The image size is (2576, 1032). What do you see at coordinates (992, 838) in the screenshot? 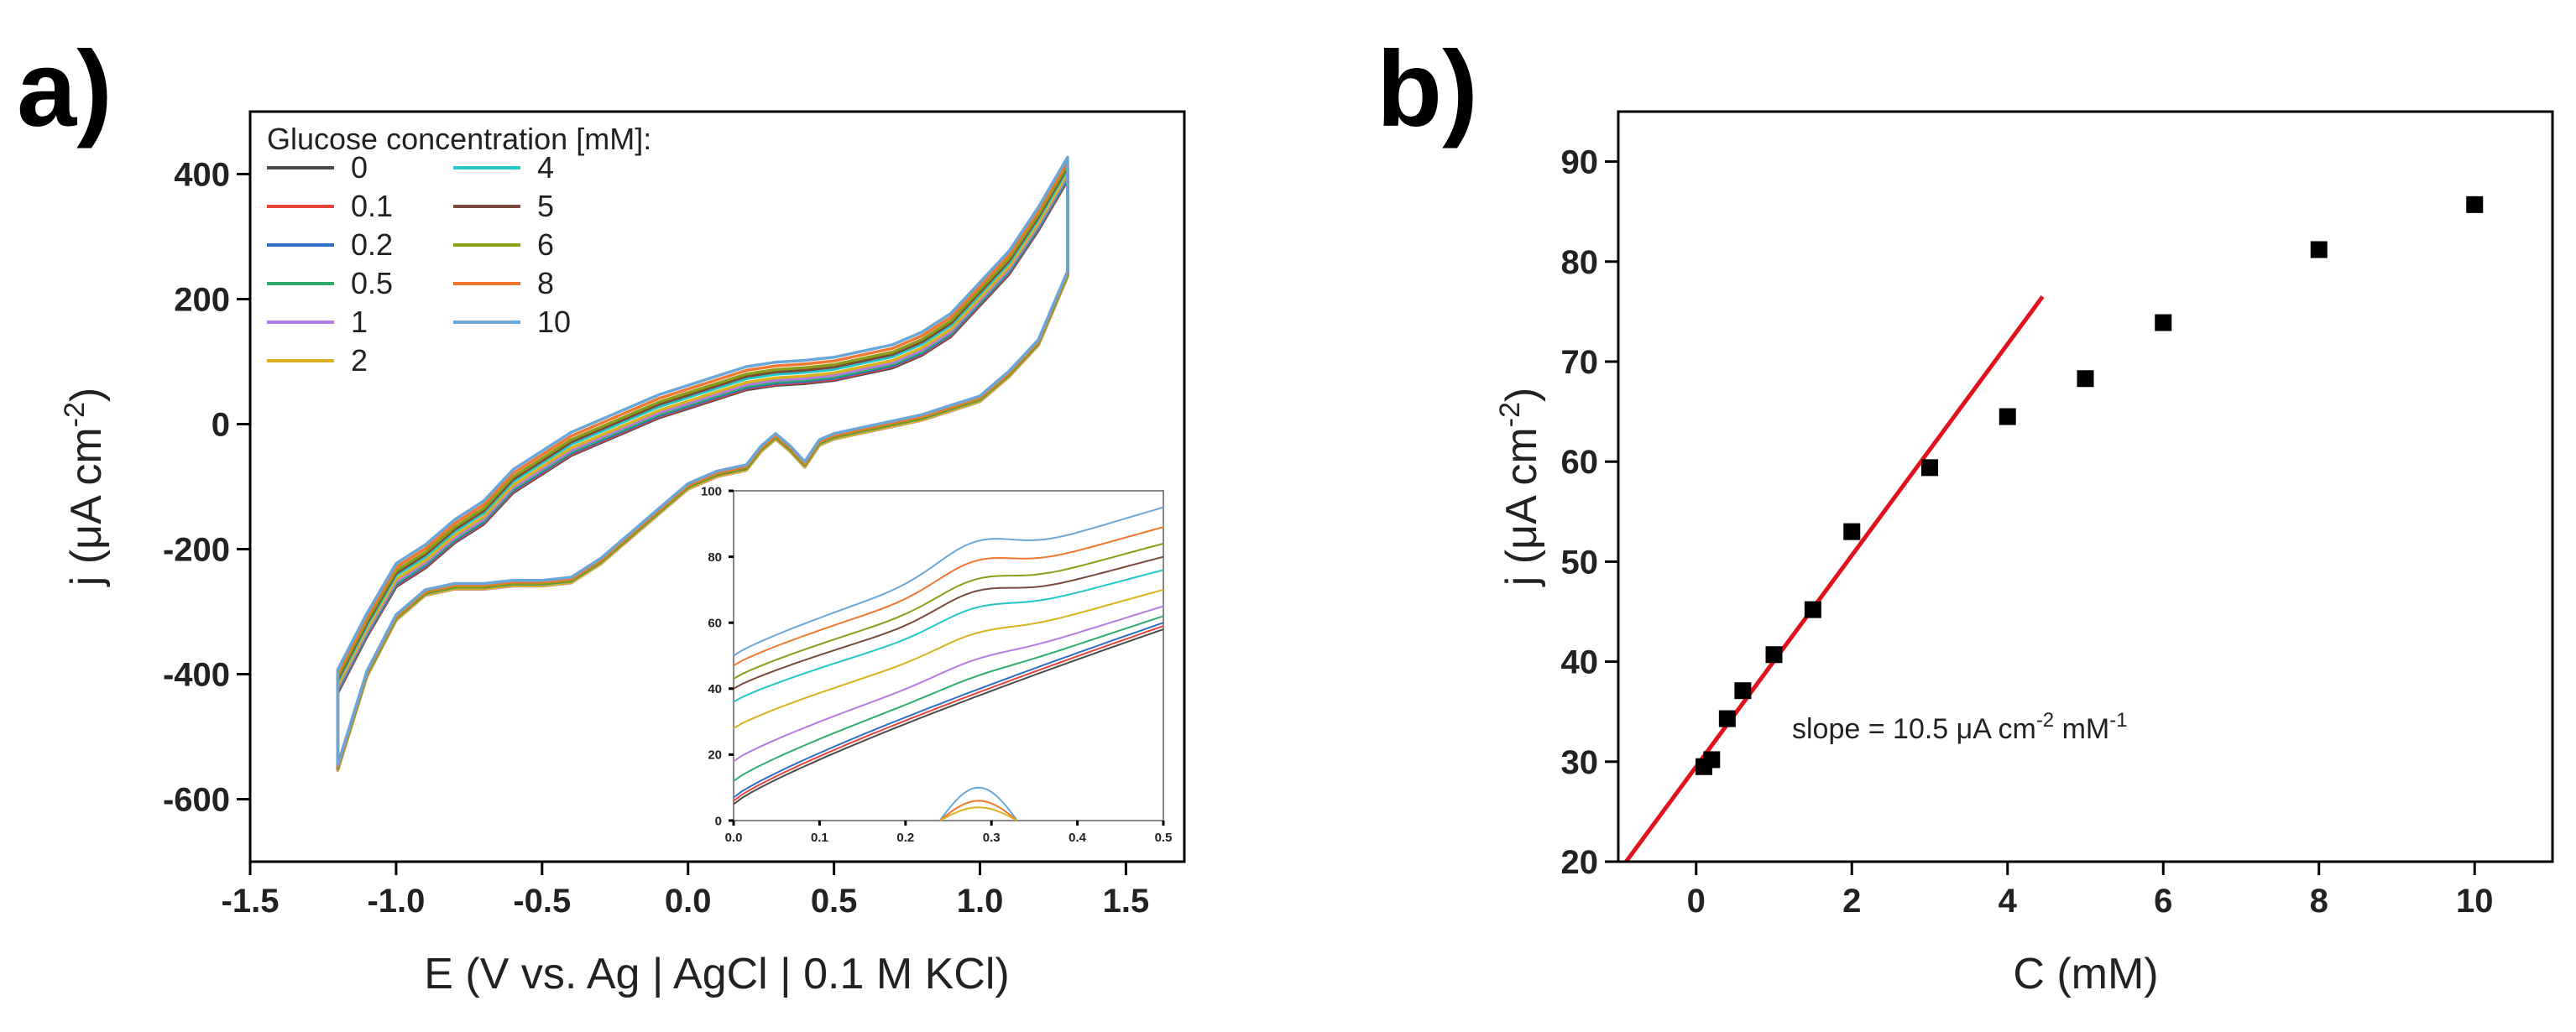
I see `inset-x-tick-label: 0.3` at bounding box center [992, 838].